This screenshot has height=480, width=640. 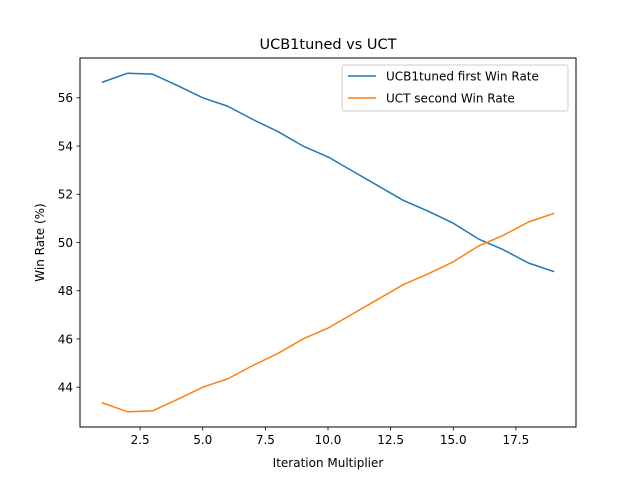 I want to click on x-tick-label: 7.5, so click(x=265, y=440).